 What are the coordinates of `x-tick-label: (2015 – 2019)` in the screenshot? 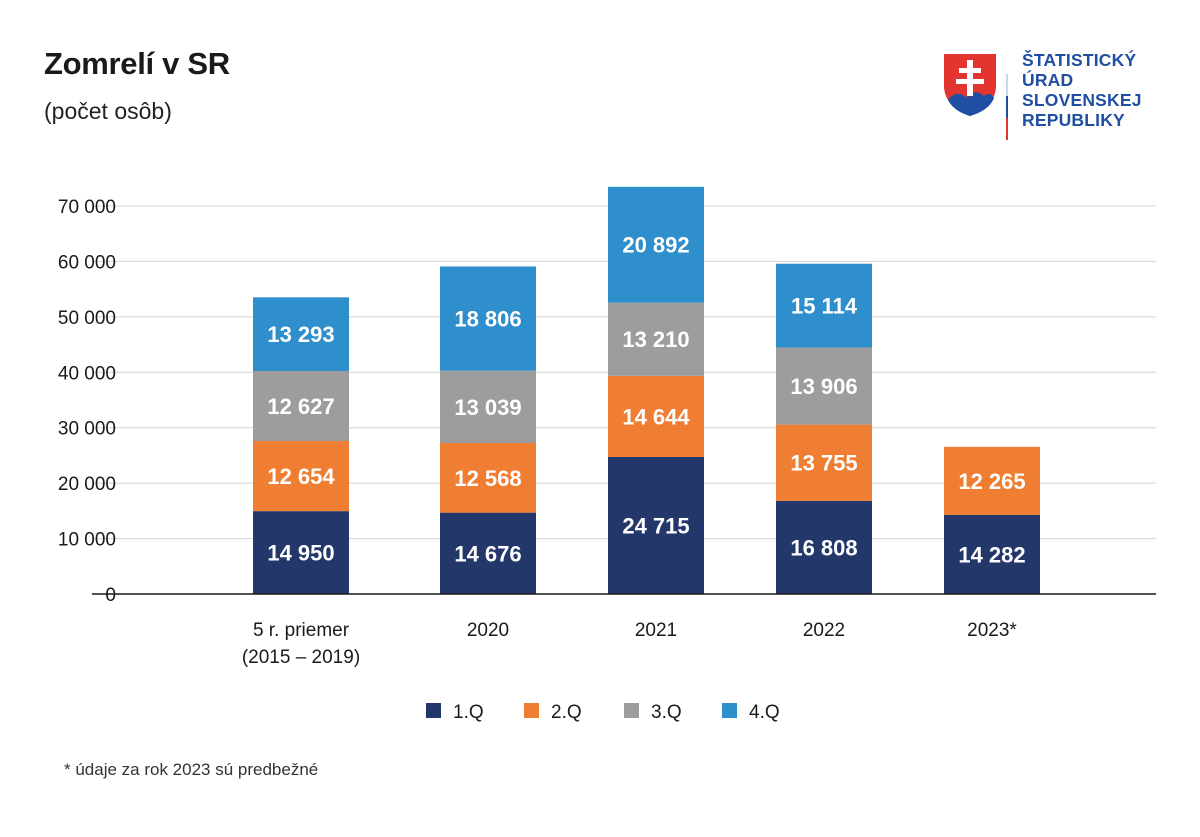 It's located at (301, 657).